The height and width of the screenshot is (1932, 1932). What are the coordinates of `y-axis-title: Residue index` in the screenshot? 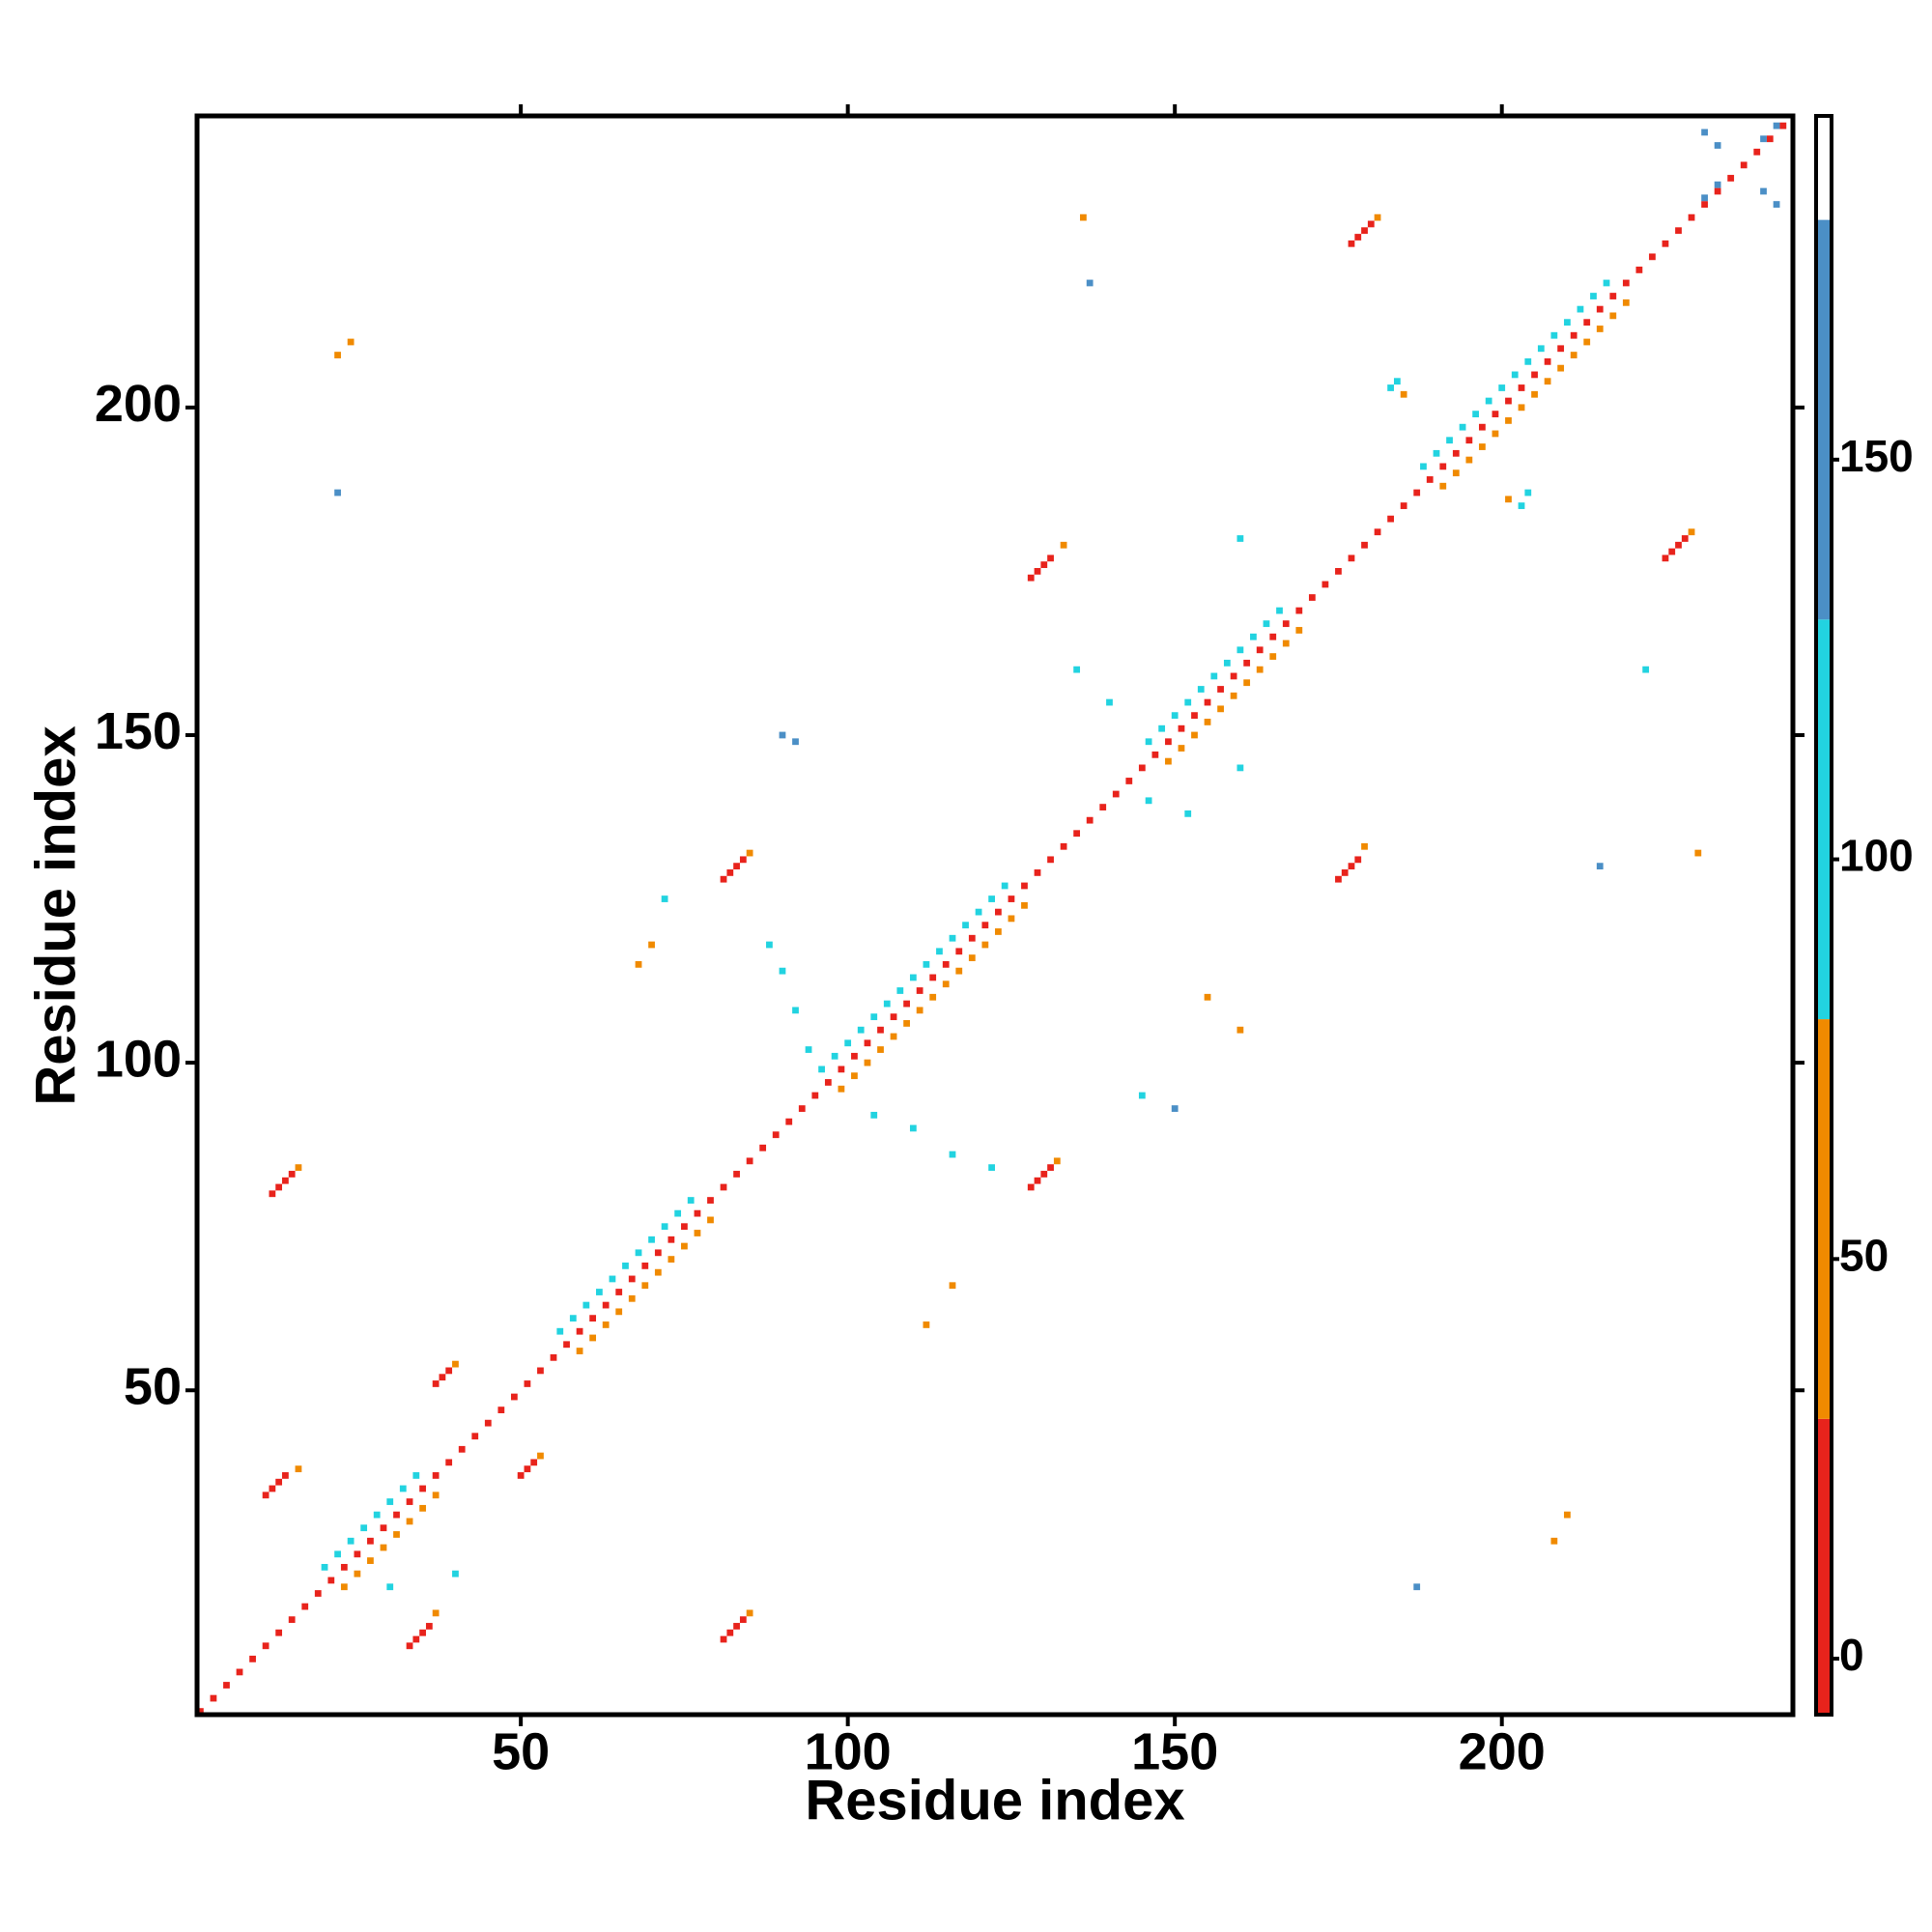 It's located at (55, 915).